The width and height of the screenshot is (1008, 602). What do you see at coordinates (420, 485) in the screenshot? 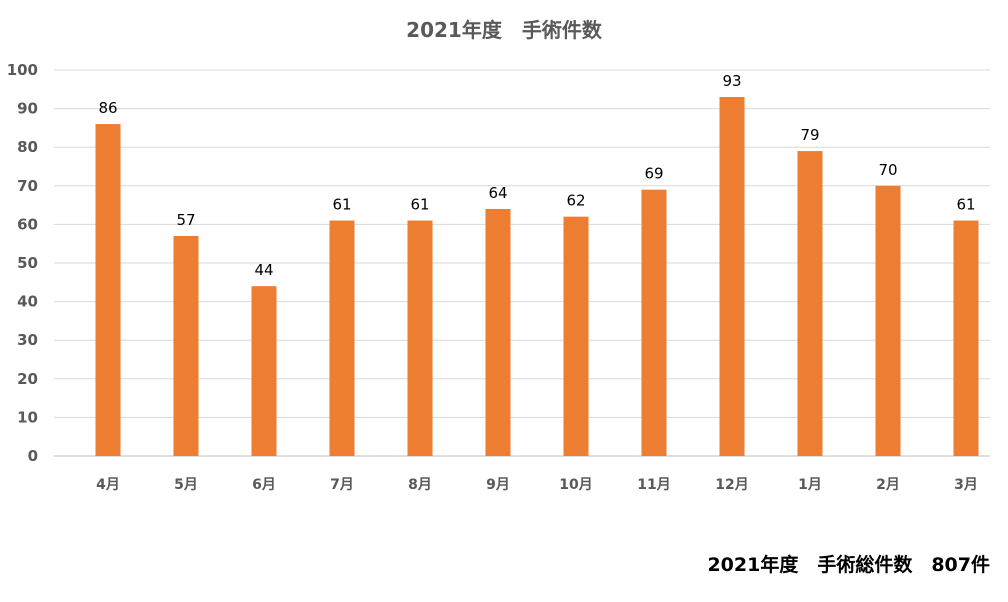
I see `x-tick-label: 8月` at bounding box center [420, 485].